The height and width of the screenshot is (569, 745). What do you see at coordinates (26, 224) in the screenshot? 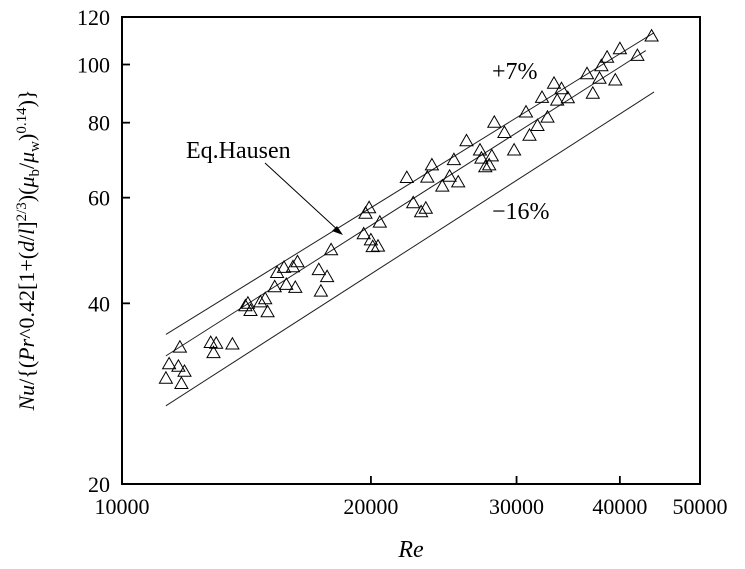
I see `y-axis-title-part: ]` at bounding box center [26, 224].